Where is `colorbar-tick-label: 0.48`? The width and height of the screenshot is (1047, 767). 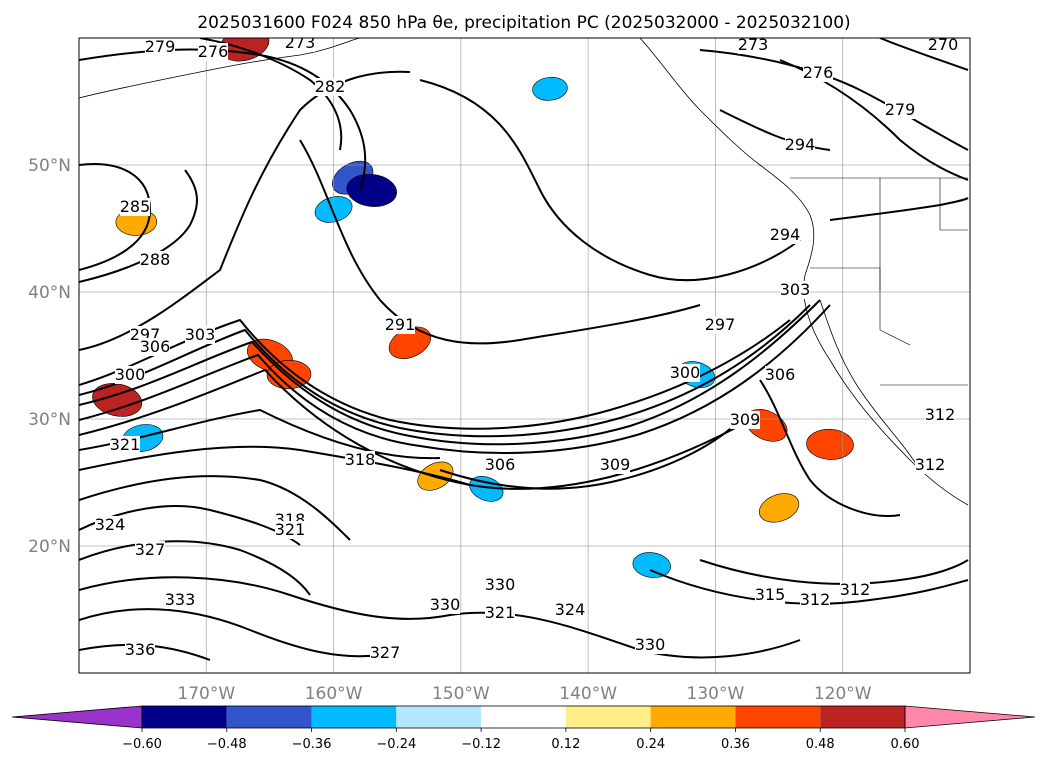
colorbar-tick-label: 0.48 is located at coordinates (820, 744).